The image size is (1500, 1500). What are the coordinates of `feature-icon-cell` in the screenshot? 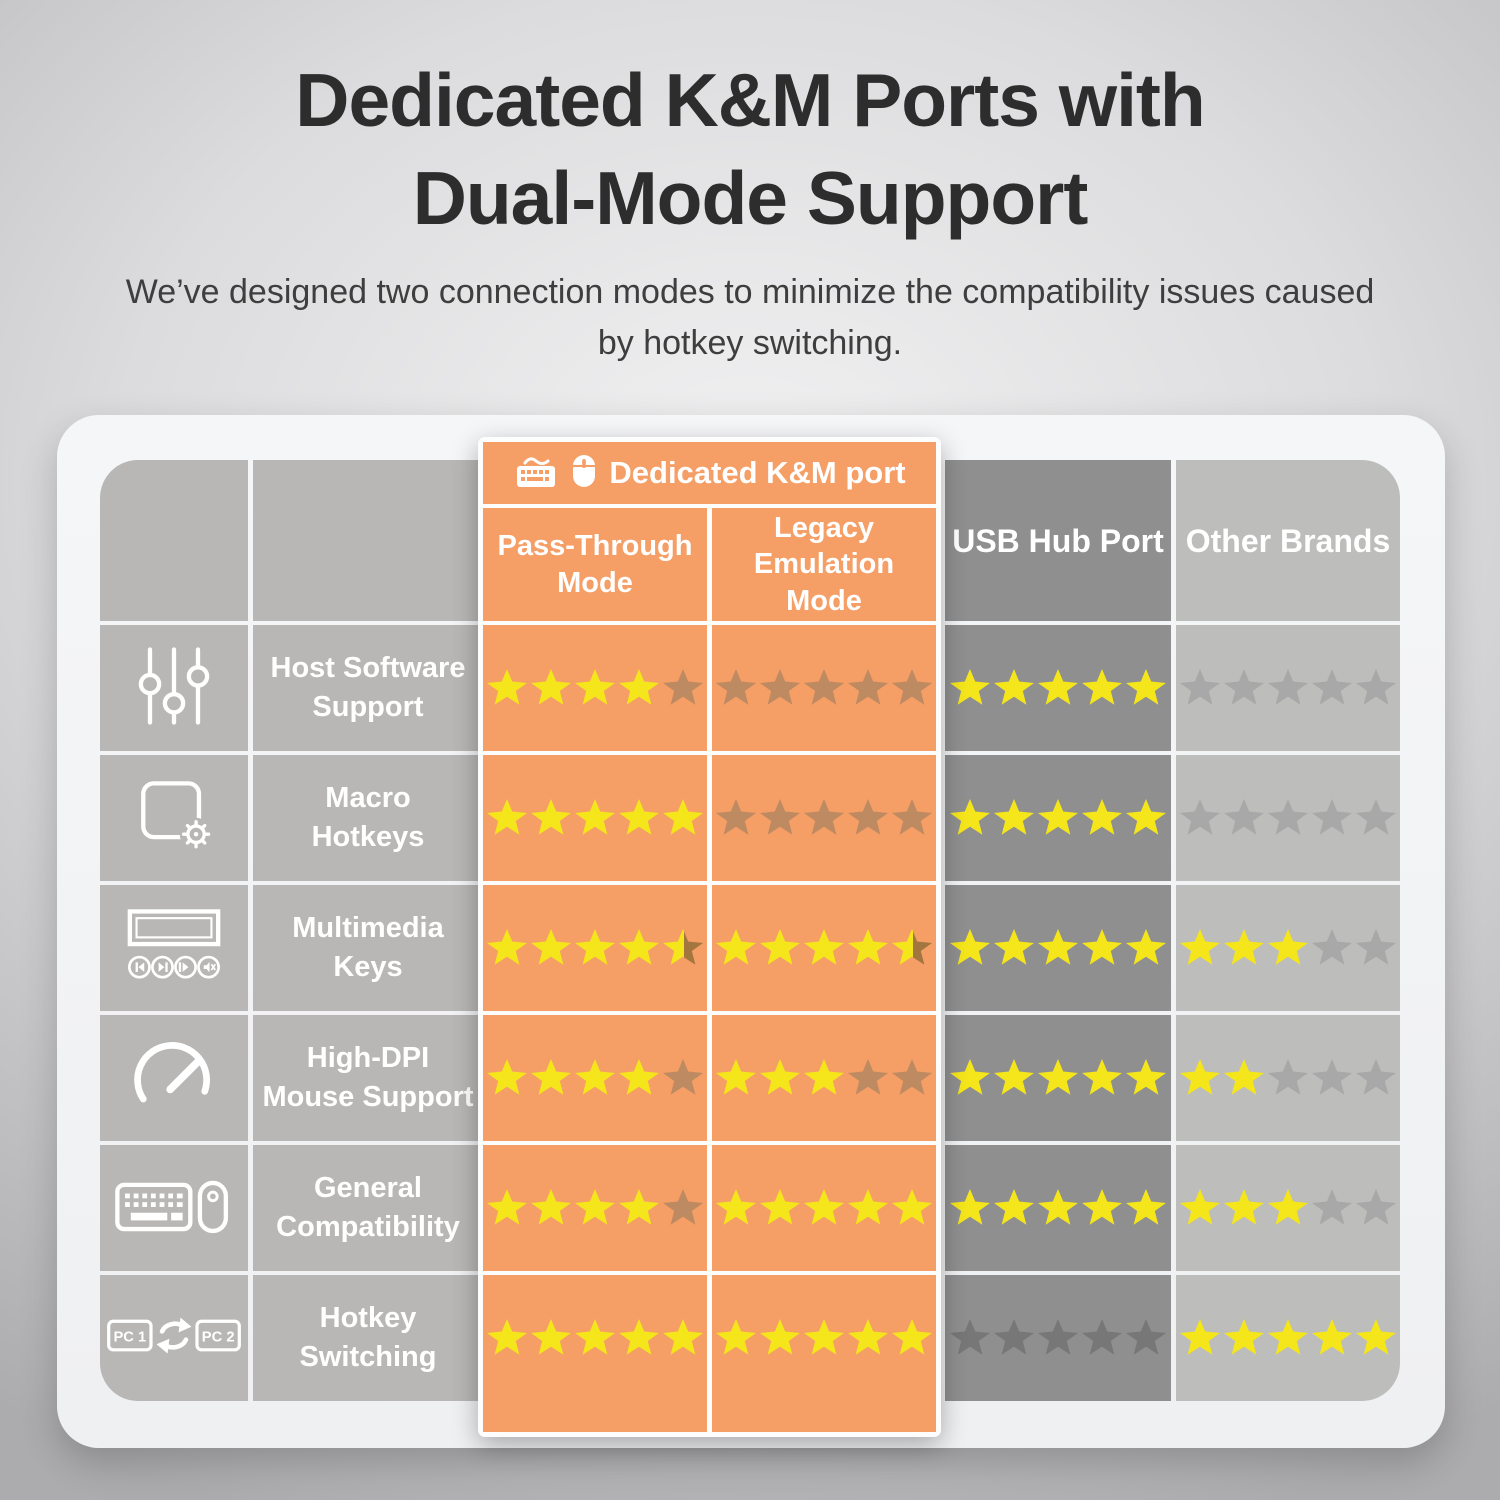 It's located at (174, 948).